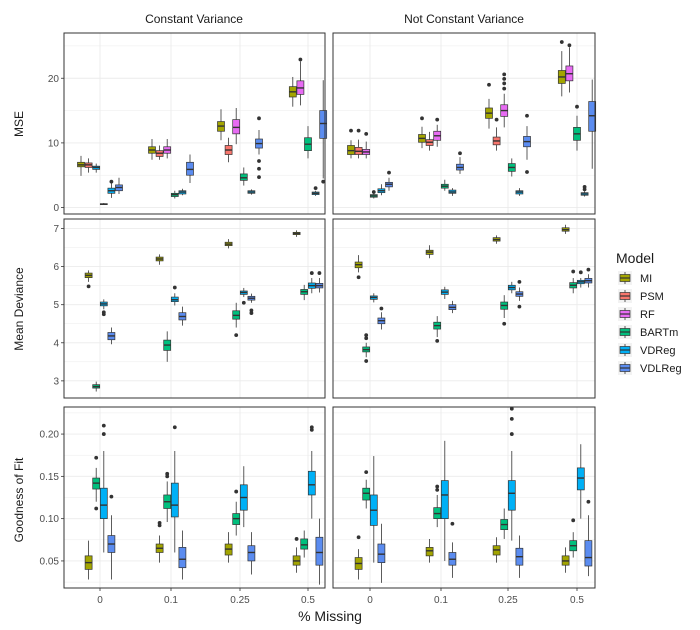 Image resolution: width=700 pixels, height=630 pixels. I want to click on y-tick-label: 0.05, so click(50, 561).